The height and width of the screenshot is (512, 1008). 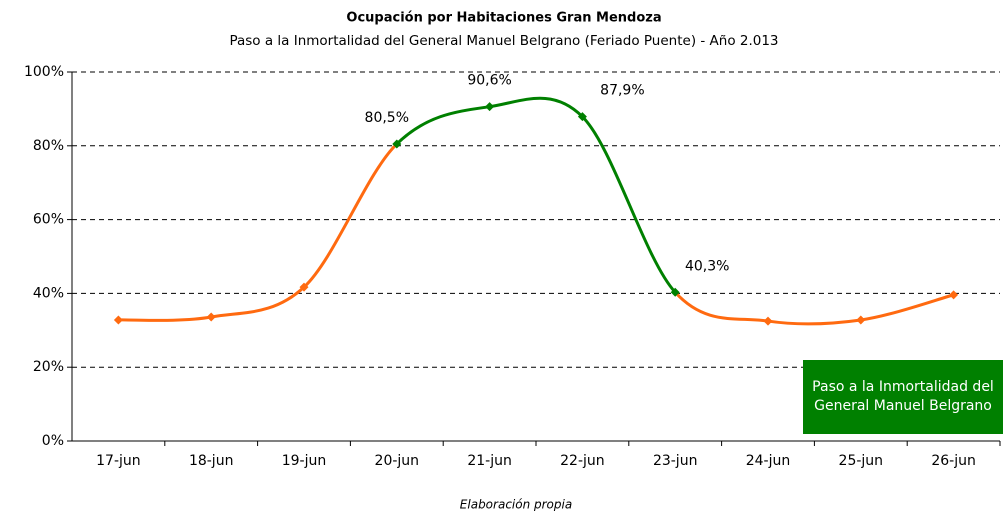 What do you see at coordinates (861, 461) in the screenshot?
I see `x-tick-label: 25-jun` at bounding box center [861, 461].